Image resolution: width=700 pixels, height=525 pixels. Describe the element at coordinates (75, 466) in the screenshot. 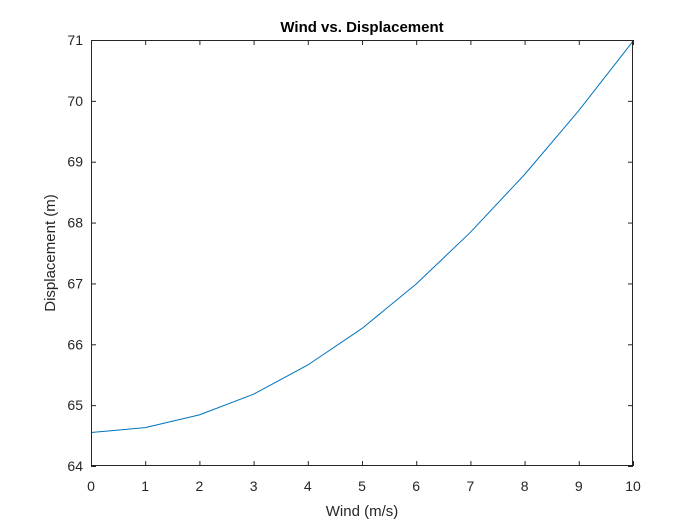

I see `y-tick-label: 64` at that location.